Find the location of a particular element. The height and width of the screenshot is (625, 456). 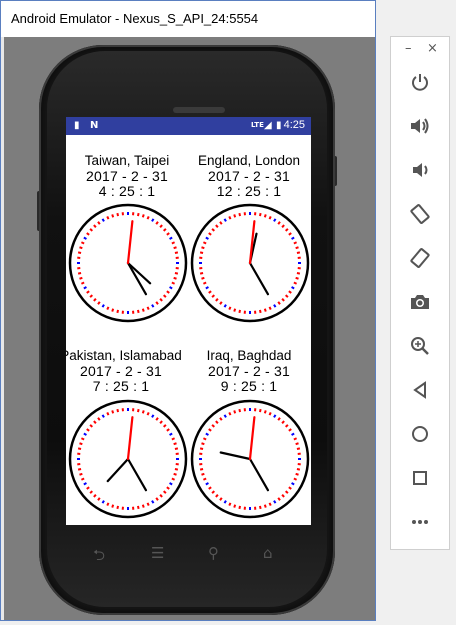

close-button: × is located at coordinates (432, 48).